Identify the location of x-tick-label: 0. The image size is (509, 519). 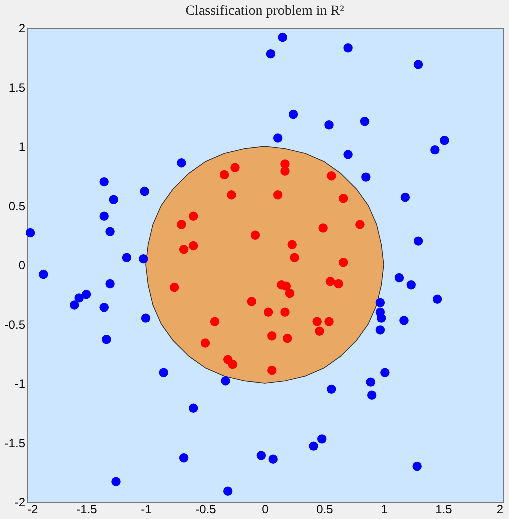
(266, 509).